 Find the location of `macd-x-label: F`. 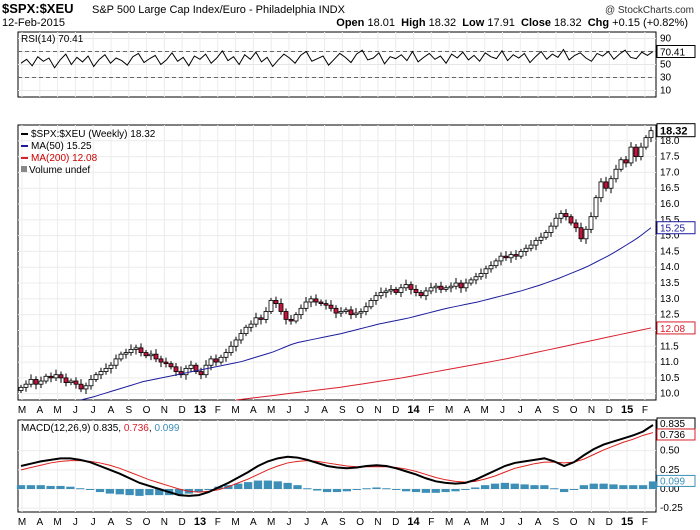

macd-x-label: F is located at coordinates (645, 522).